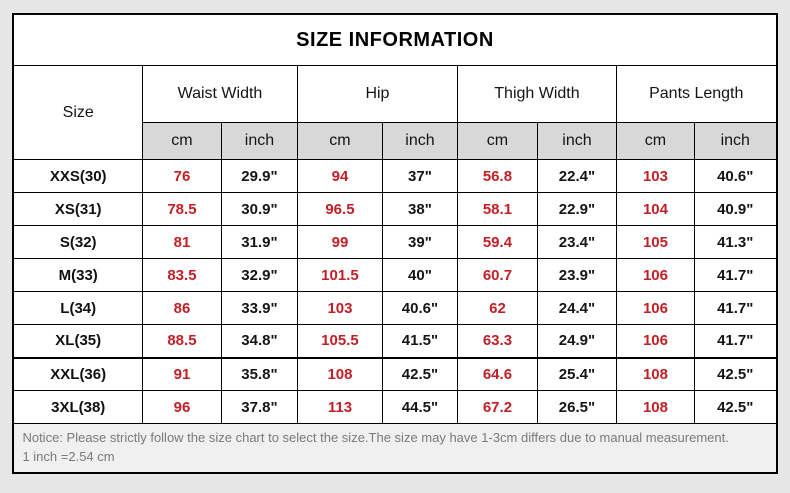  What do you see at coordinates (497, 308) in the screenshot?
I see `cell-thigh-cm: 62` at bounding box center [497, 308].